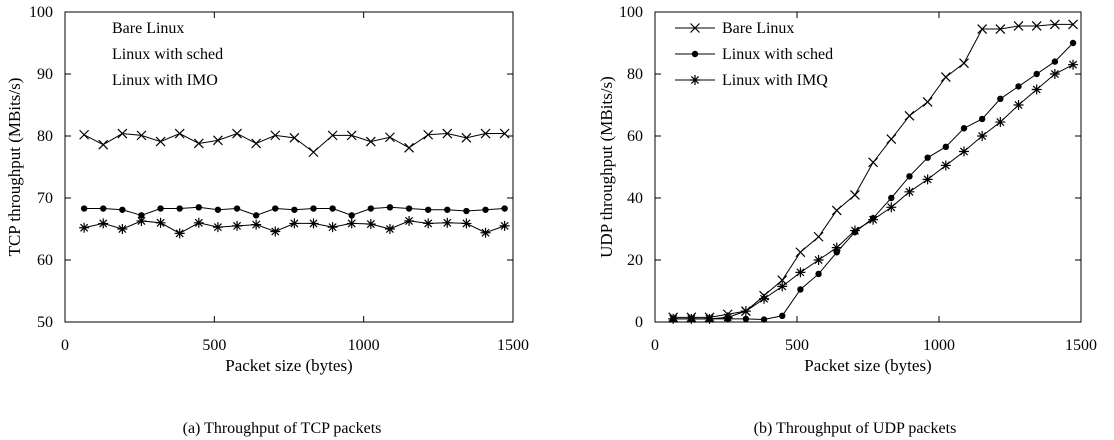 This screenshot has height=440, width=1114. What do you see at coordinates (45, 260) in the screenshot?
I see `y-tick-label: 60` at bounding box center [45, 260].